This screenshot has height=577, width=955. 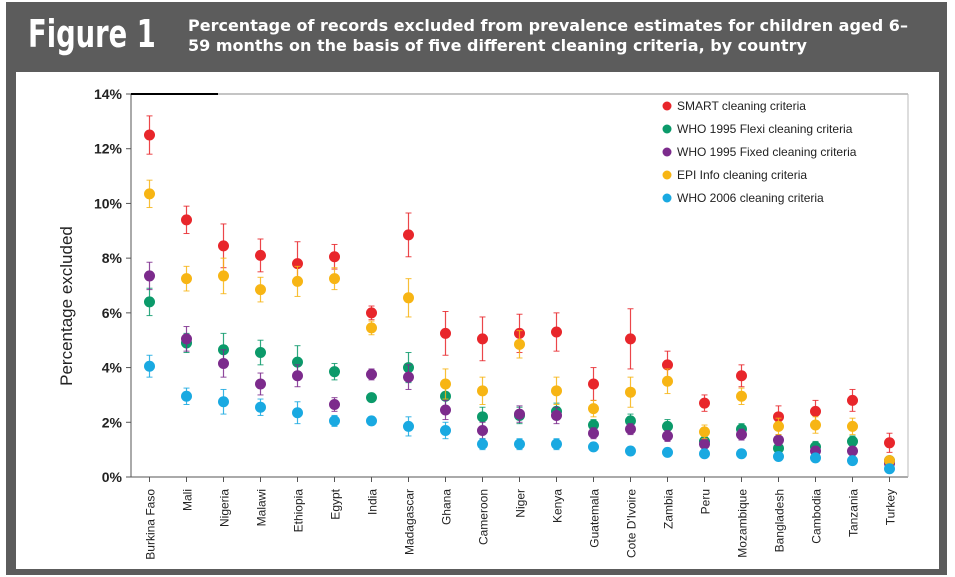 What do you see at coordinates (225, 508) in the screenshot?
I see `x-tick-label: Nigeria` at bounding box center [225, 508].